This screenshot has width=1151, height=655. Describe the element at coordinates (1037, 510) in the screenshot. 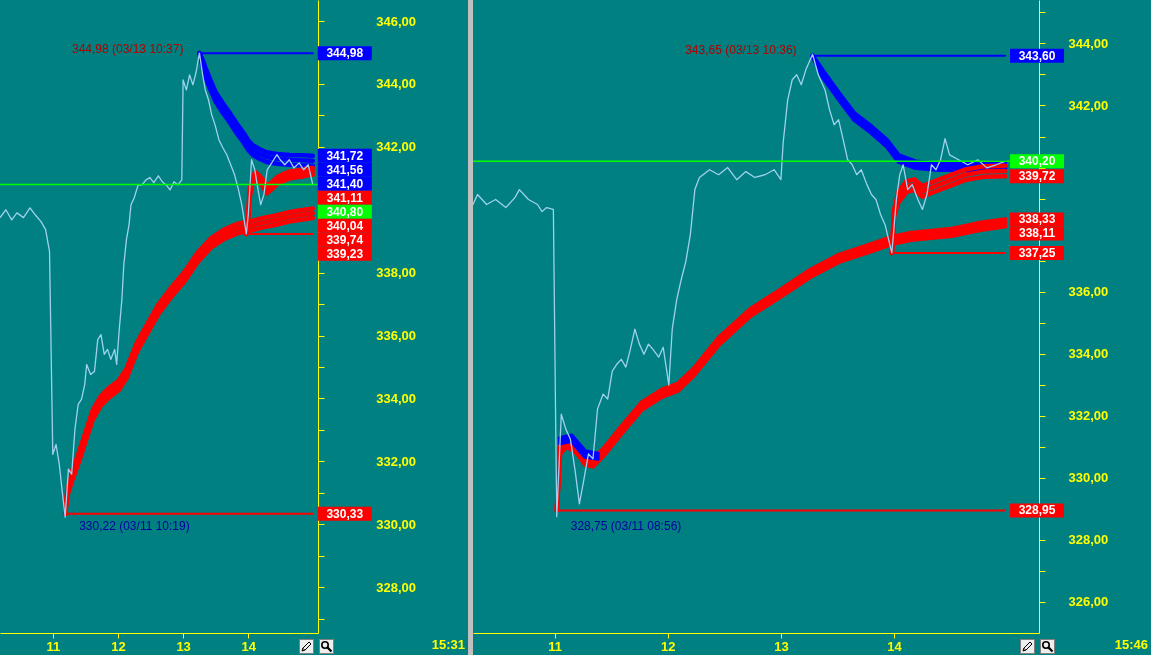

I see `data-label: 328,95` at that location.